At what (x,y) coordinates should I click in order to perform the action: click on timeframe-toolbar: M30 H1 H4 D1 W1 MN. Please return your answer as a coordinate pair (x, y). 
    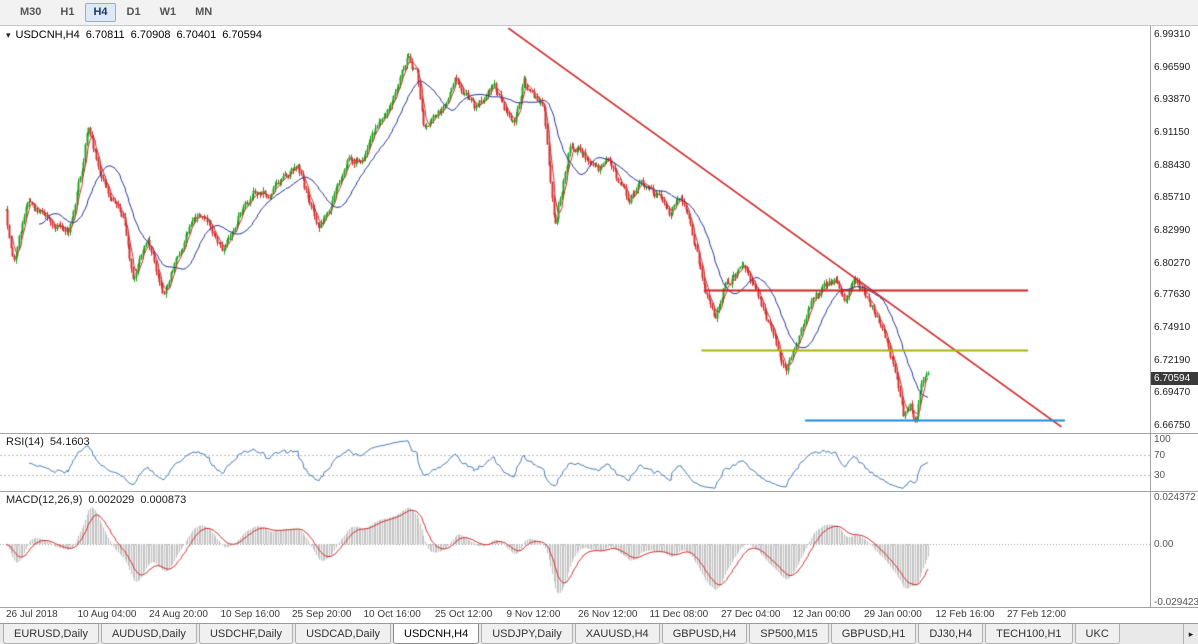
    Looking at the image, I should click on (599, 13).